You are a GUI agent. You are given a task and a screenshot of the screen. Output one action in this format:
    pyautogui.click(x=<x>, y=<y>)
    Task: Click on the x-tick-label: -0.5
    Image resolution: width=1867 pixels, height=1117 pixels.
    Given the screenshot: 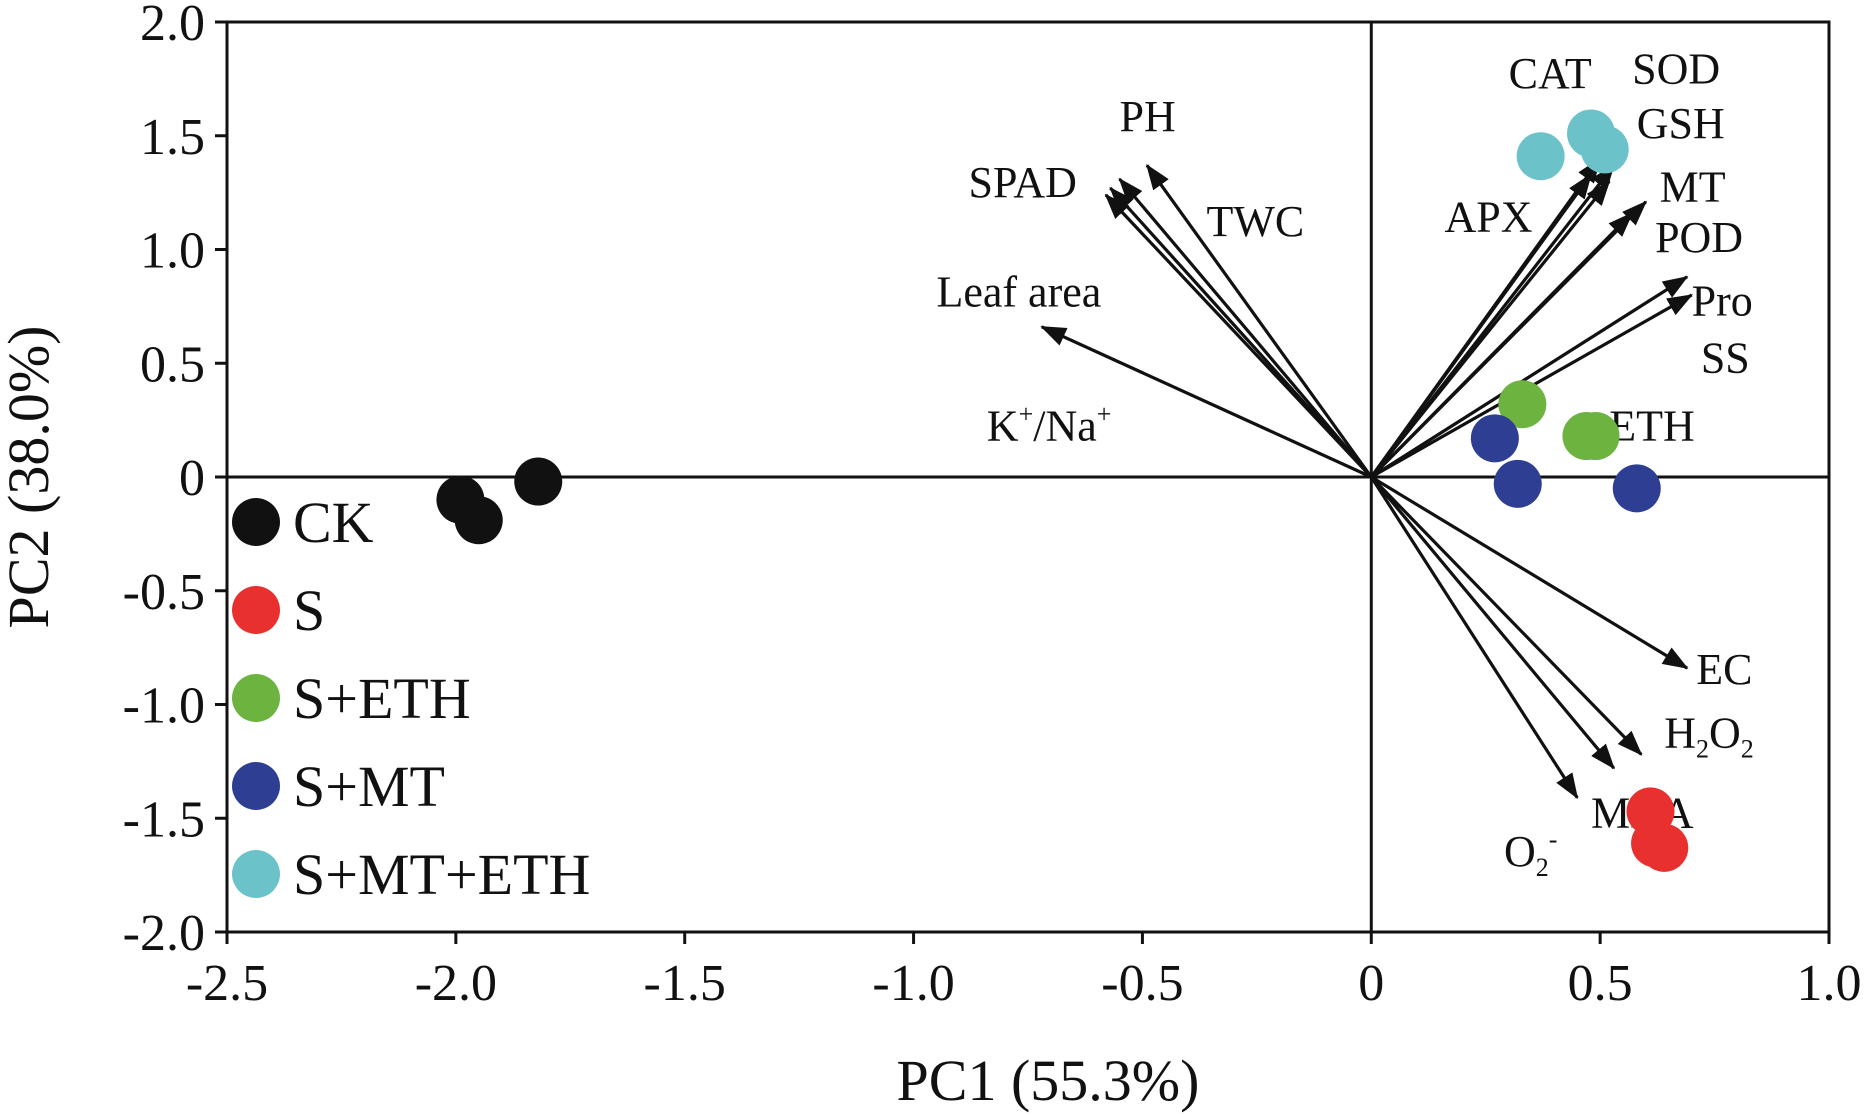 What is the action you would take?
    pyautogui.click(x=1142, y=983)
    